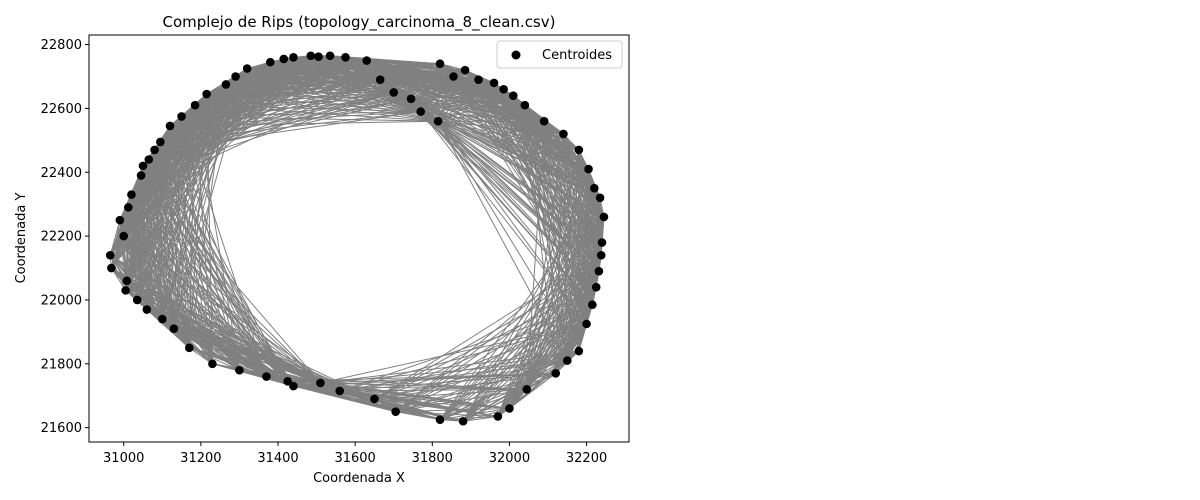 This screenshot has width=1200, height=500. What do you see at coordinates (509, 458) in the screenshot?
I see `x-tick-label: 32000` at bounding box center [509, 458].